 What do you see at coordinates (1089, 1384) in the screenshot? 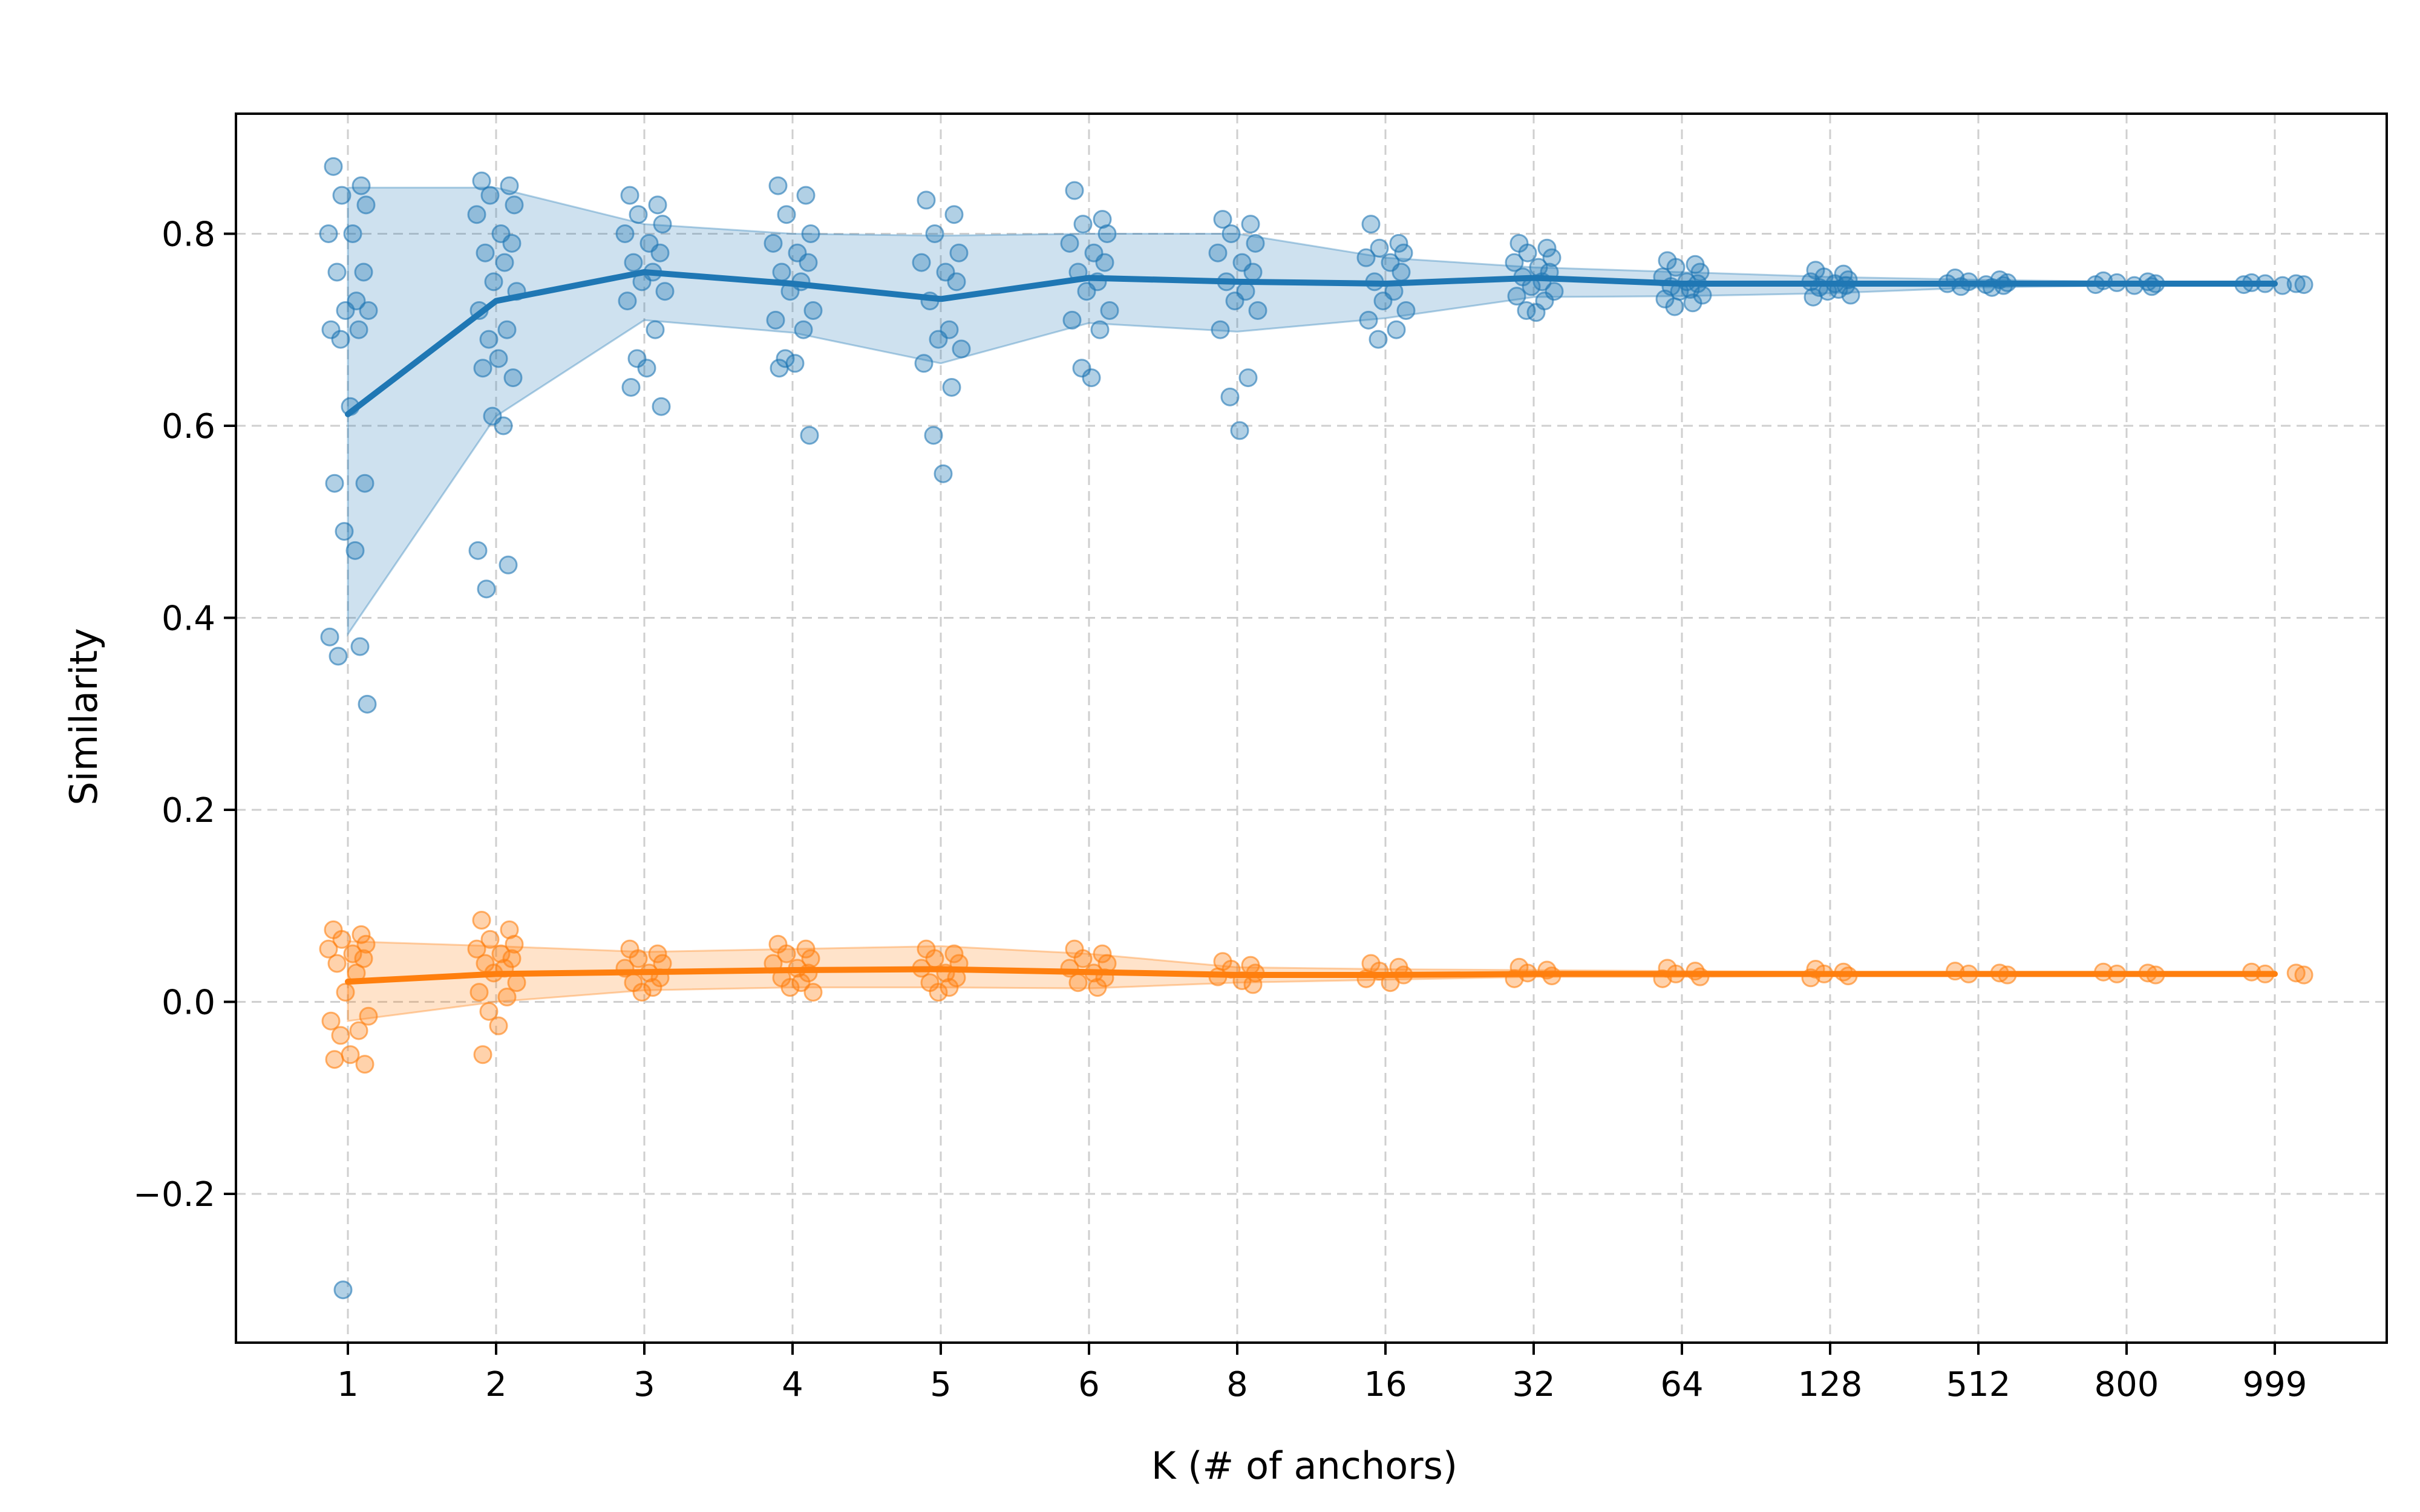
I see `x-tick-label: 6` at bounding box center [1089, 1384].